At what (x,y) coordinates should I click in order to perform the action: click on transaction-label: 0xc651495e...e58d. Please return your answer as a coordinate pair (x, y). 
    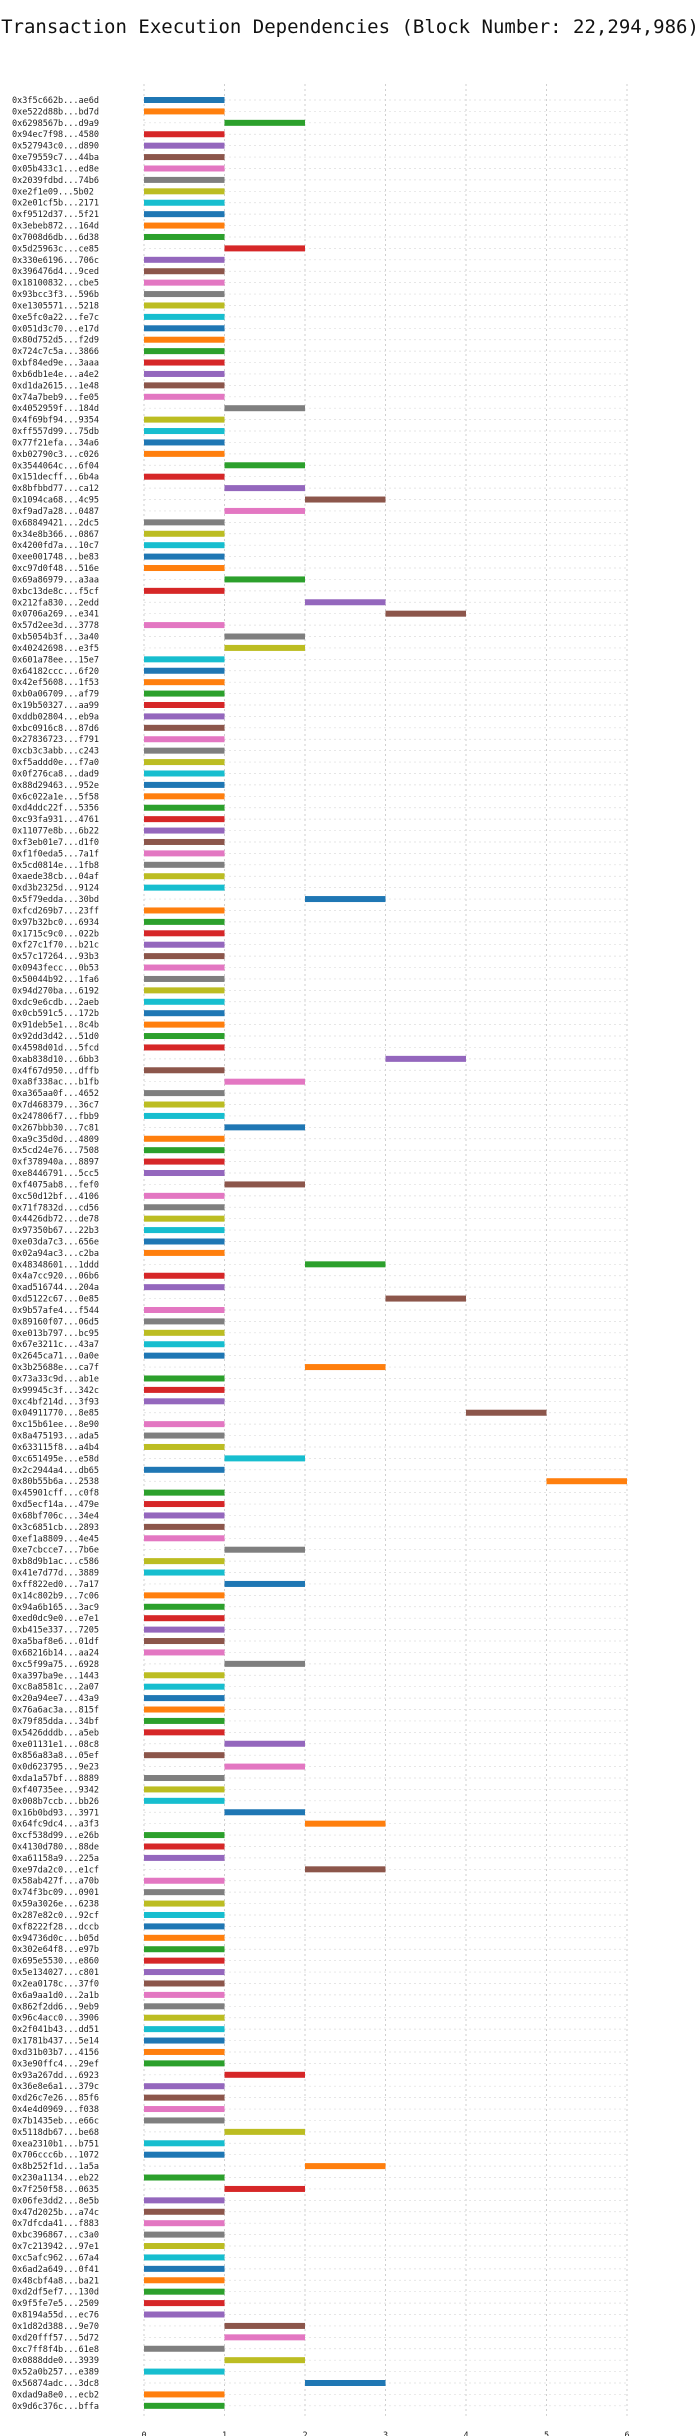
    Looking at the image, I should click on (55, 1459).